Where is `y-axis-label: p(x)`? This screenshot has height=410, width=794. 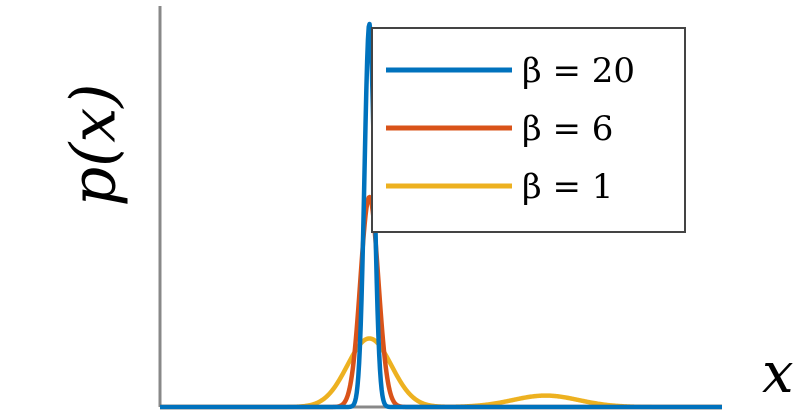
y-axis-label: p(x) is located at coordinates (93, 145).